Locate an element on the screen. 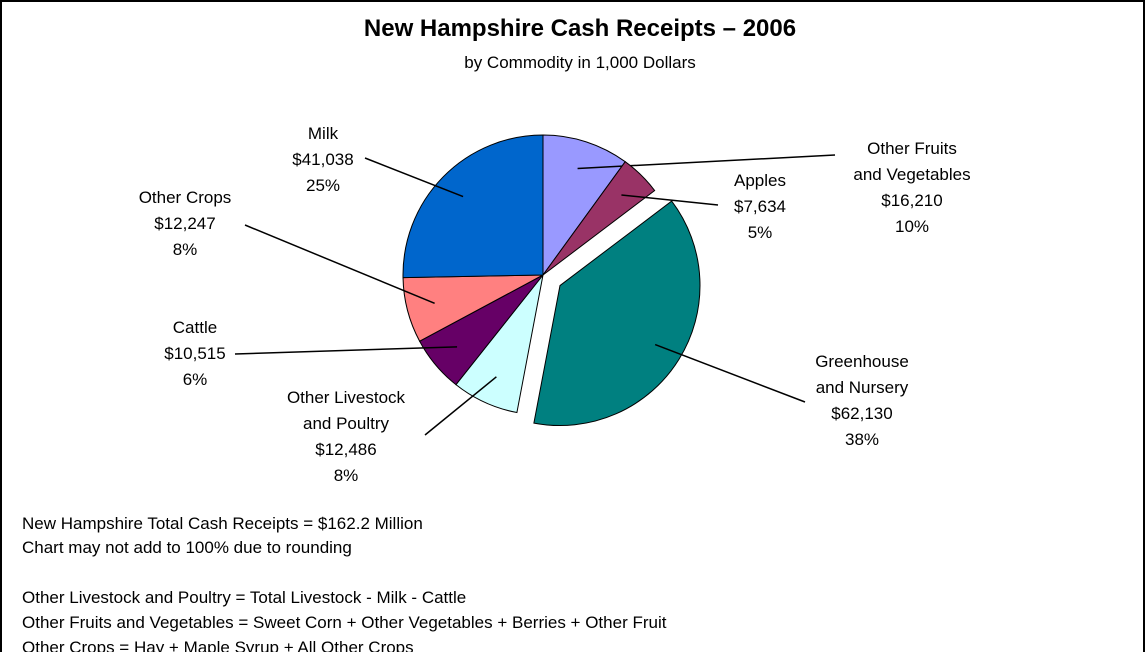 This screenshot has width=1145, height=652. slice-label: Milk $41,038 25% is located at coordinates (322, 159).